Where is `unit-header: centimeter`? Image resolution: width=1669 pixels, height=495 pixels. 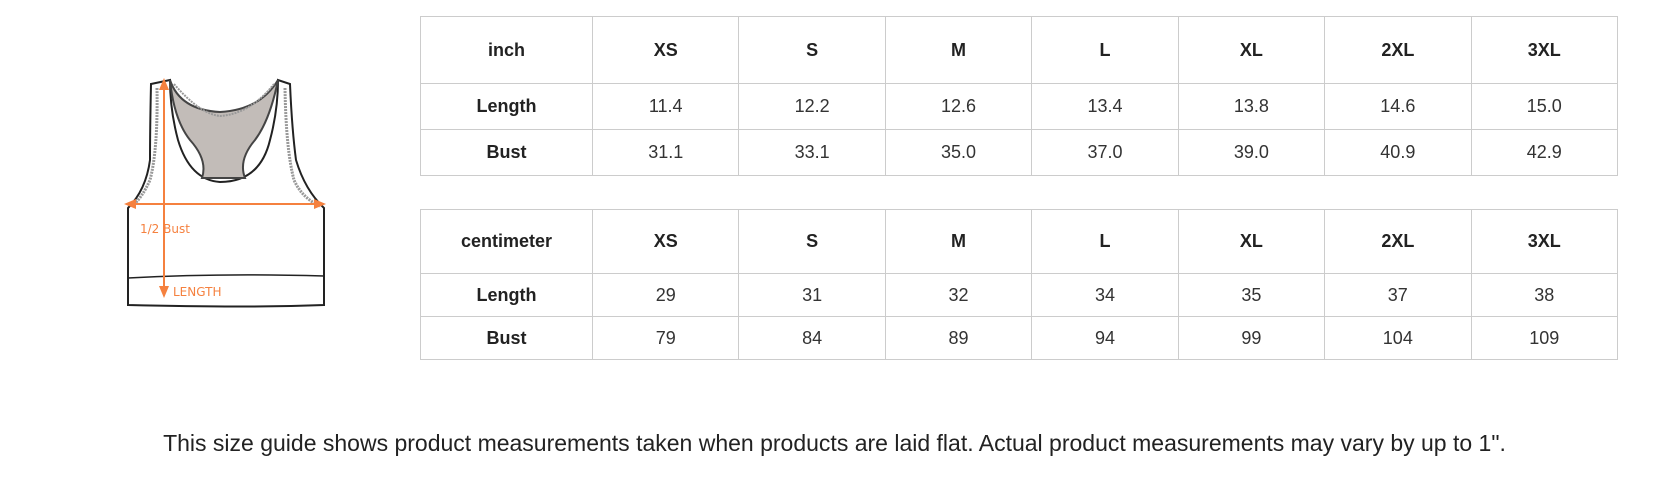
unit-header: centimeter is located at coordinates (506, 241).